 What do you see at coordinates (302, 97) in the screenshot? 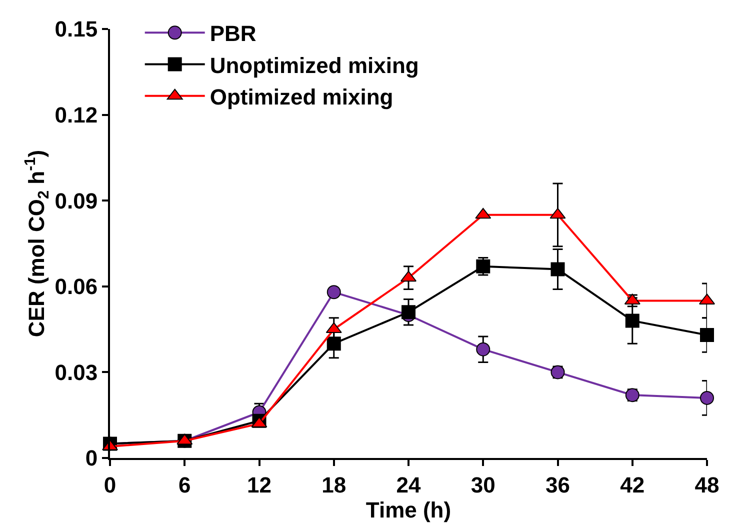
I see `legend-label: Optimized mixing` at bounding box center [302, 97].